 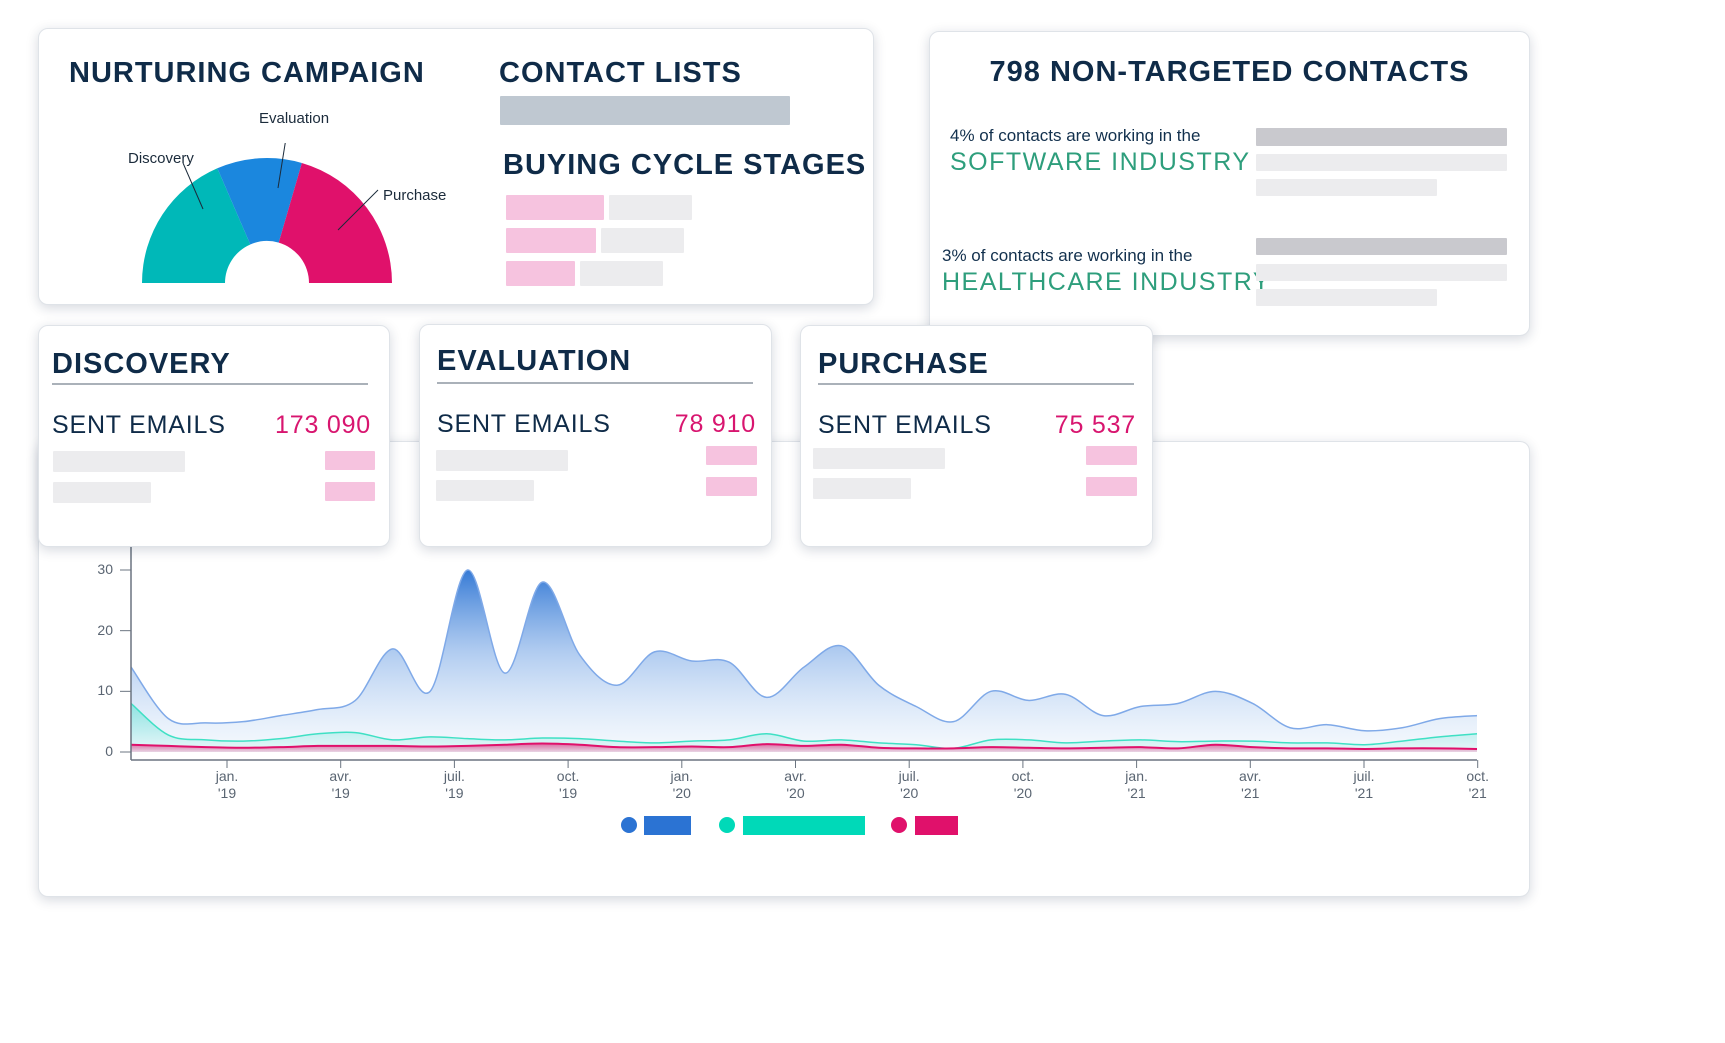 I want to click on healthcare-industry-label: HEALTHCARE INDUSTRY, so click(x=1107, y=282).